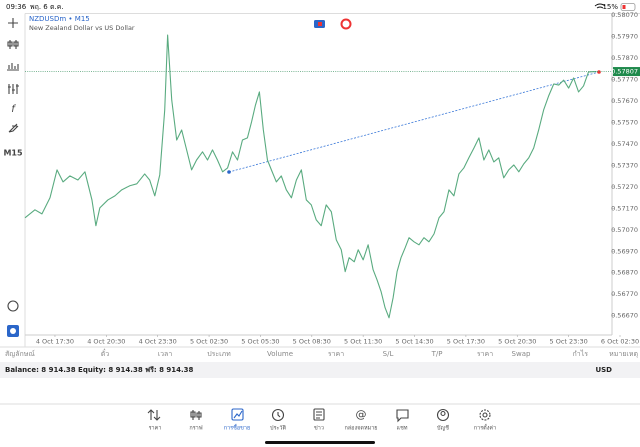  I want to click on column-header: เวลา, so click(165, 354).